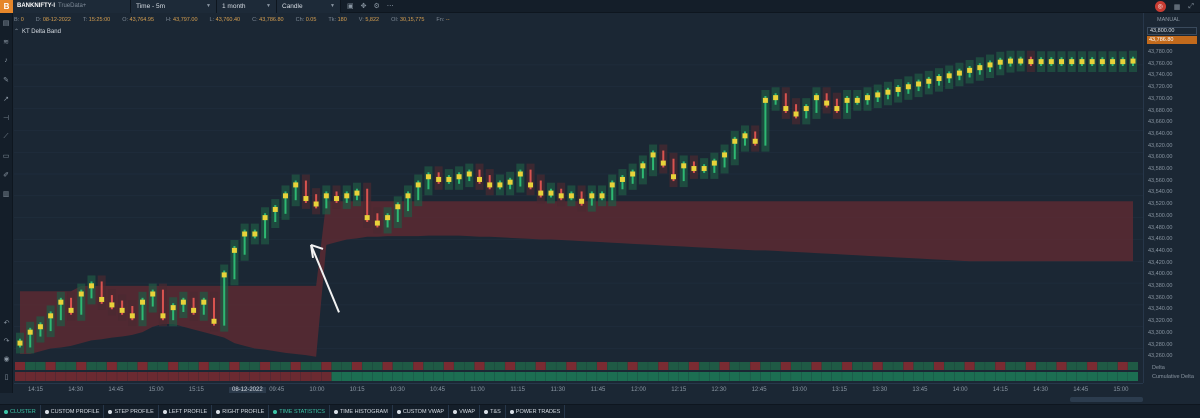  What do you see at coordinates (6, 341) in the screenshot?
I see `redo-icon: ↷` at bounding box center [6, 341].